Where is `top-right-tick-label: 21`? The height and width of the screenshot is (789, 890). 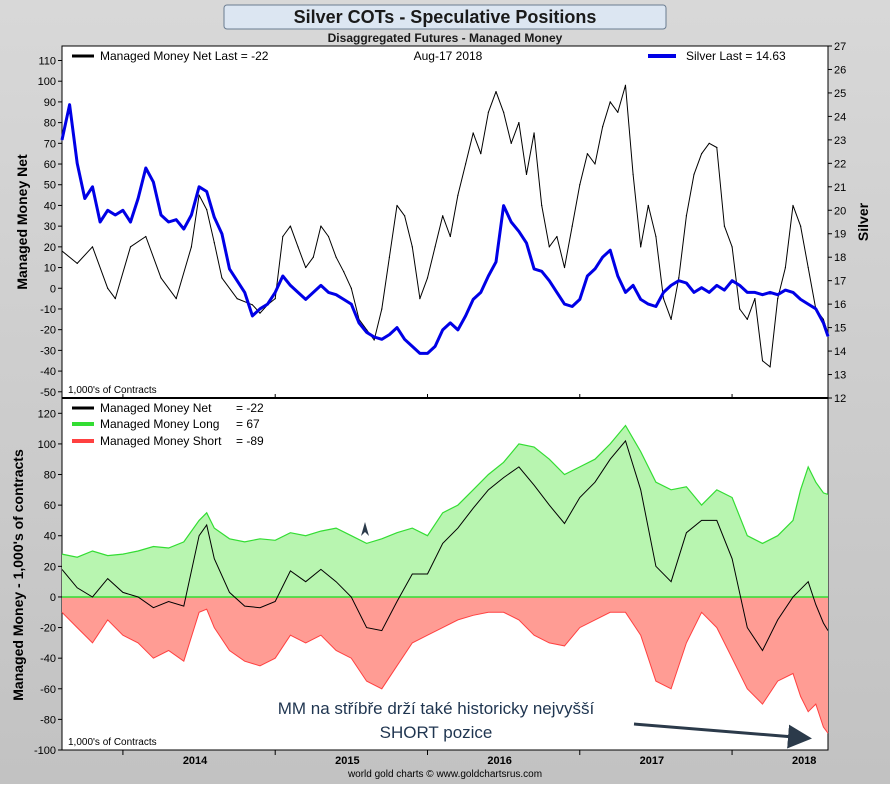 top-right-tick-label: 21 is located at coordinates (840, 188).